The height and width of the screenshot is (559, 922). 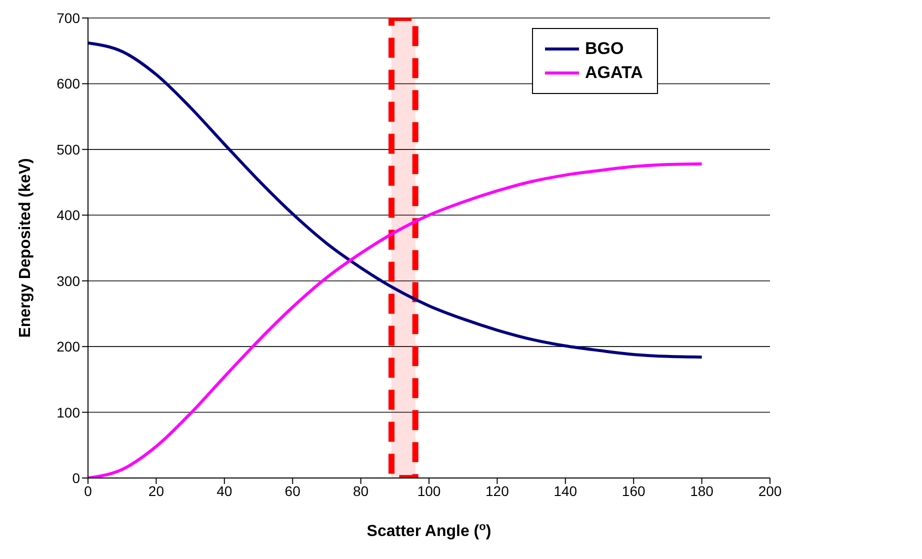 I want to click on y-tick-label: 500, so click(x=68, y=149).